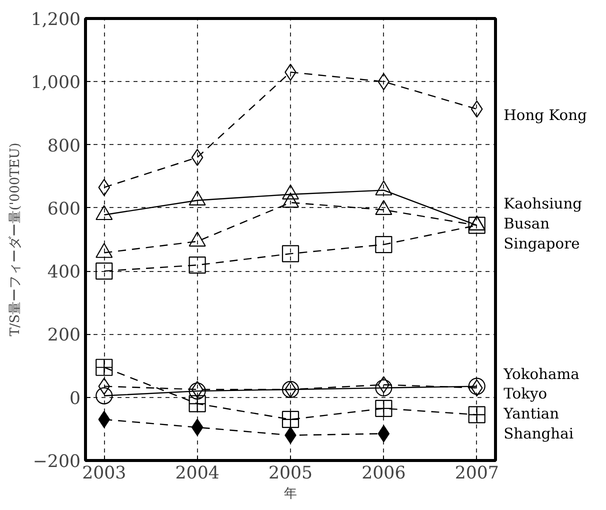 This screenshot has height=510, width=606. Describe the element at coordinates (104, 474) in the screenshot. I see `x-tick-label: 2003` at that location.